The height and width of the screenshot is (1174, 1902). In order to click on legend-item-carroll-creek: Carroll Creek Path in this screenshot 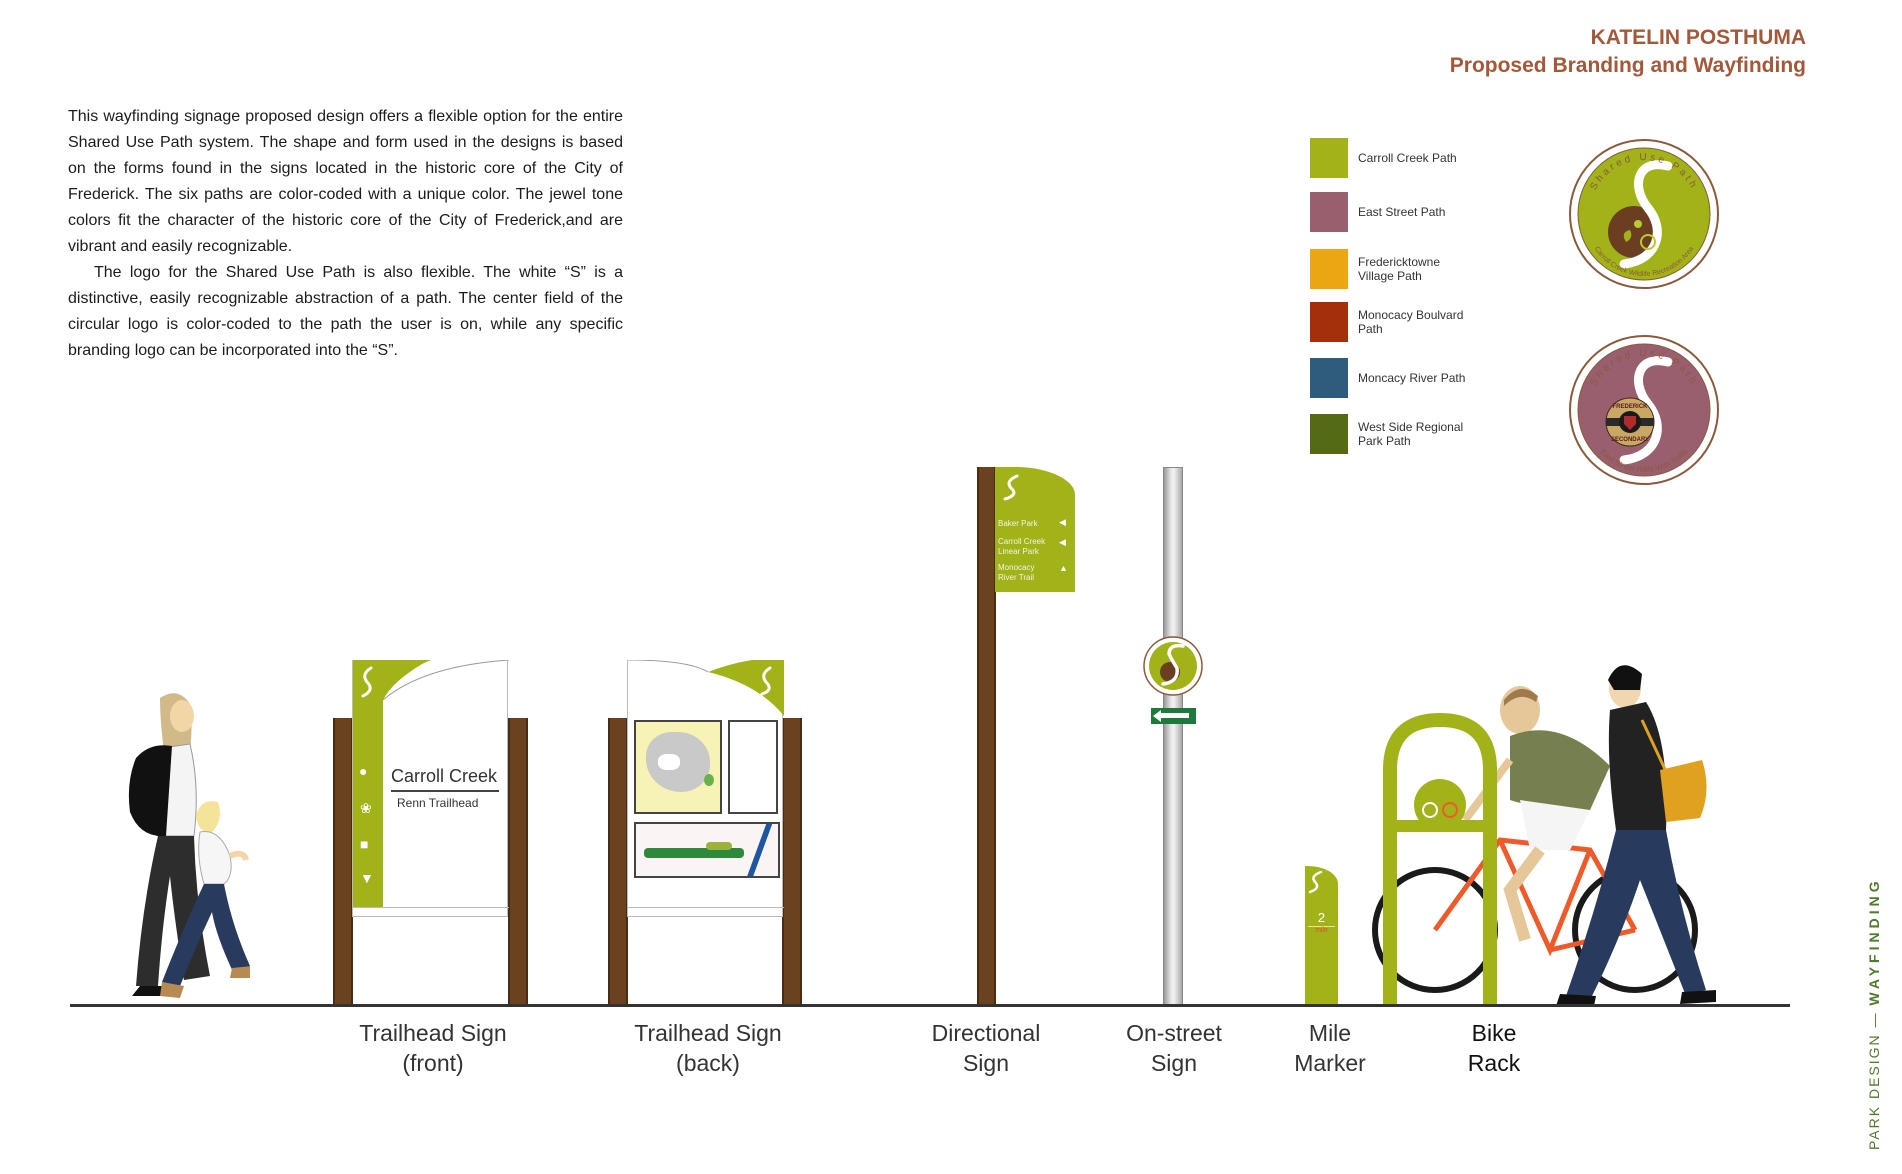, I will do `click(1420, 158)`.